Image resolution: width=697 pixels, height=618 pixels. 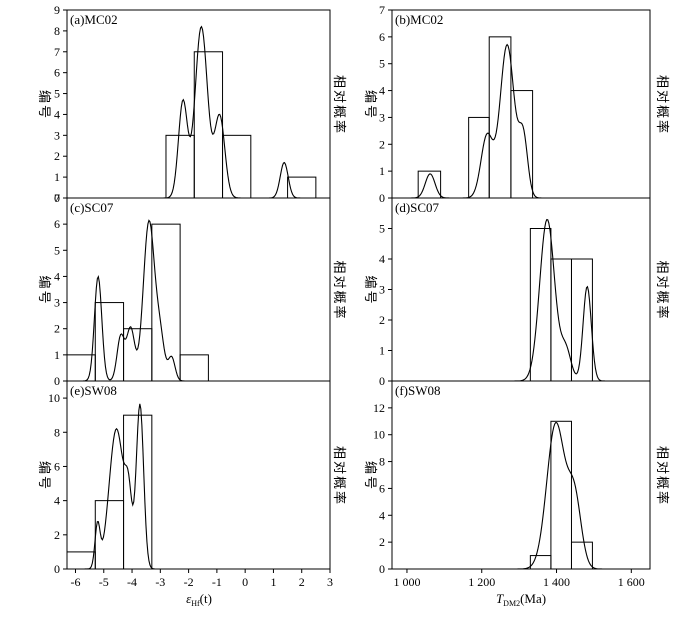 What do you see at coordinates (189, 582) in the screenshot?
I see `x-tick-label: -2` at bounding box center [189, 582].